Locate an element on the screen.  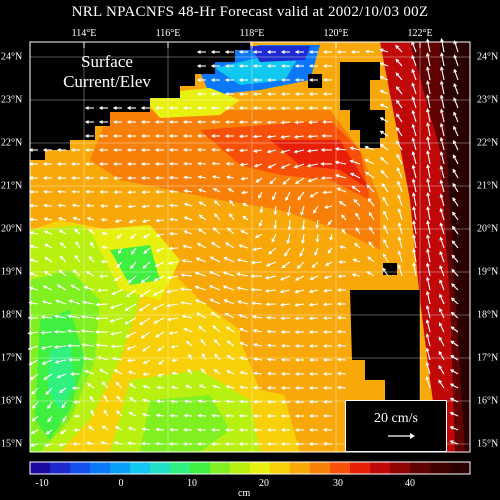
lon-label: 116°E is located at coordinates (168, 33).